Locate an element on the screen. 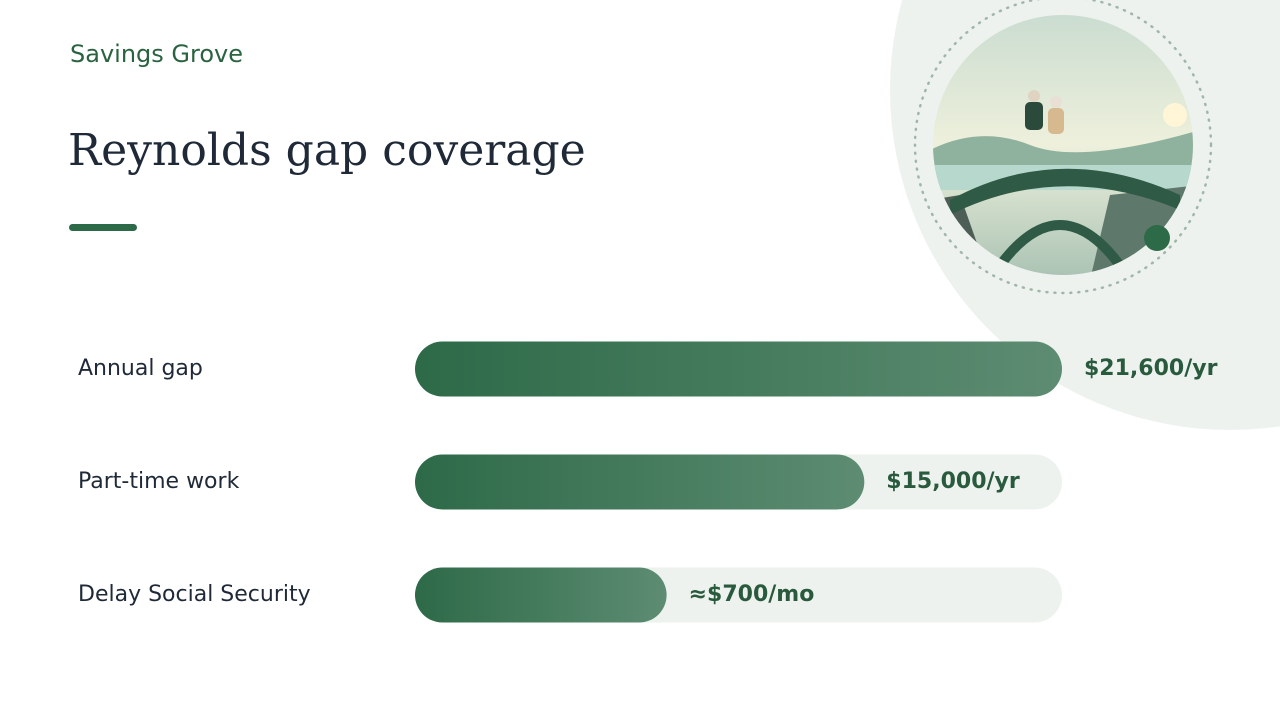 Image resolution: width=1280 pixels, height=720 pixels. value-label: $15,000/yr is located at coordinates (953, 481).